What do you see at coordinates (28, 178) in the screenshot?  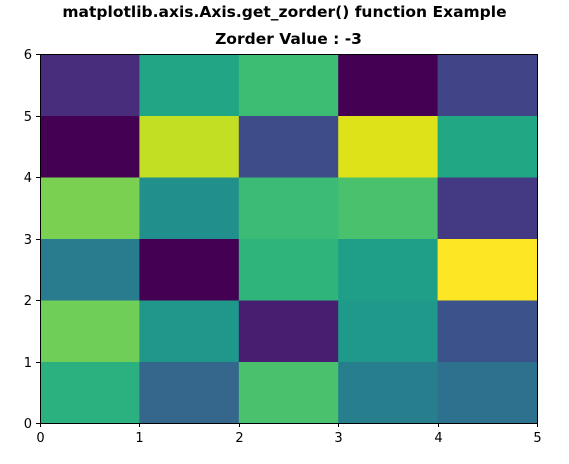 I see `y-tick-label: 4` at bounding box center [28, 178].